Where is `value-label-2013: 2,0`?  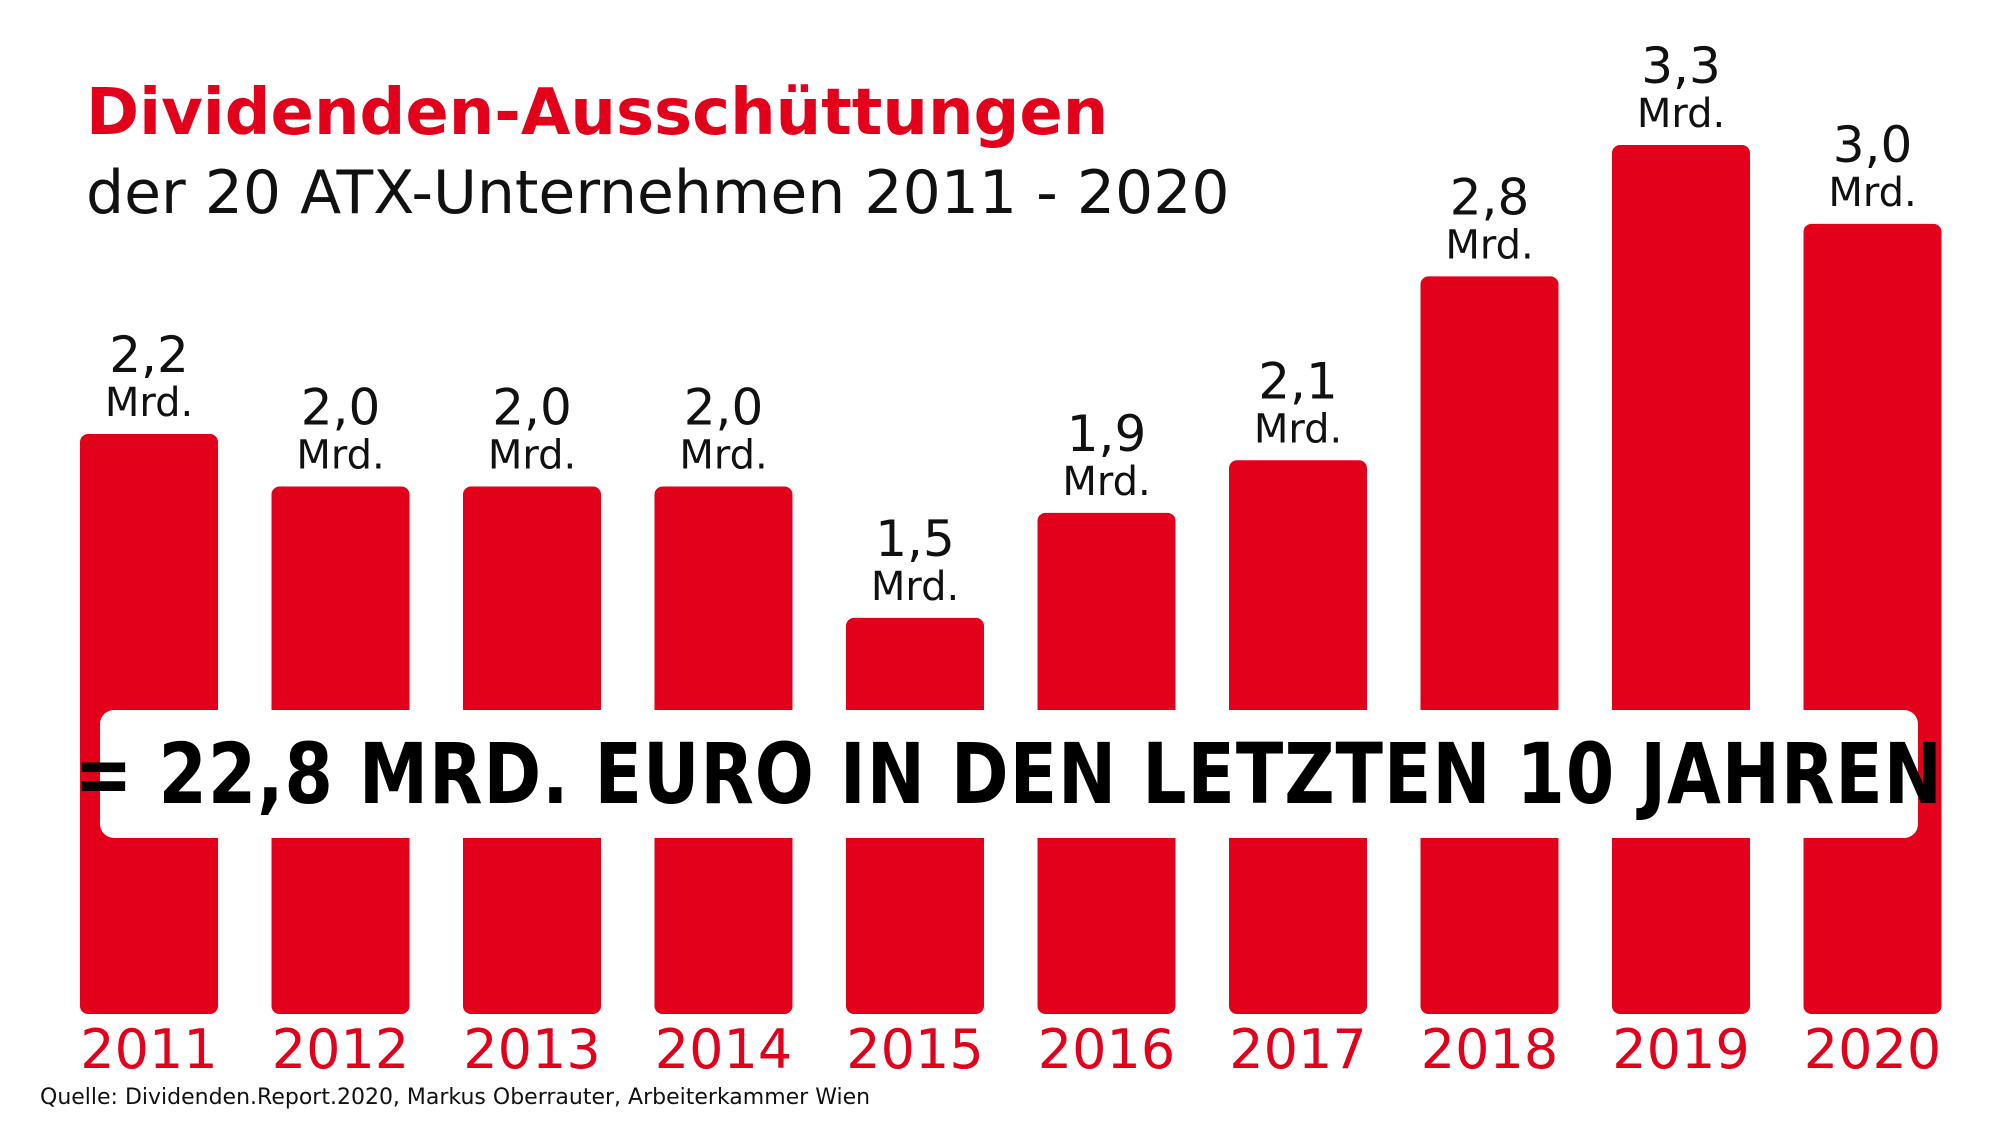 value-label-2013: 2,0 is located at coordinates (532, 408).